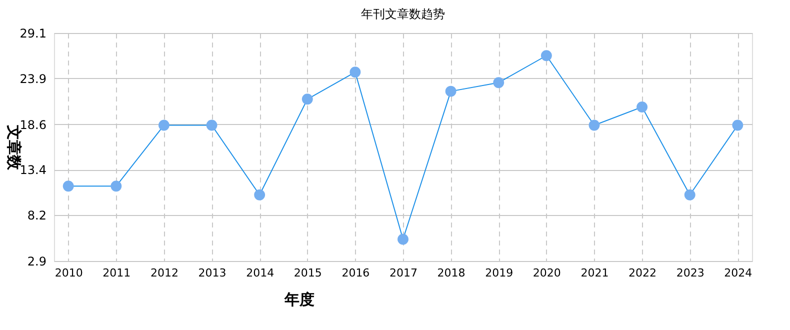 This screenshot has height=330, width=790. What do you see at coordinates (403, 14) in the screenshot?
I see `chart-title: 年刊文章数趋势` at bounding box center [403, 14].